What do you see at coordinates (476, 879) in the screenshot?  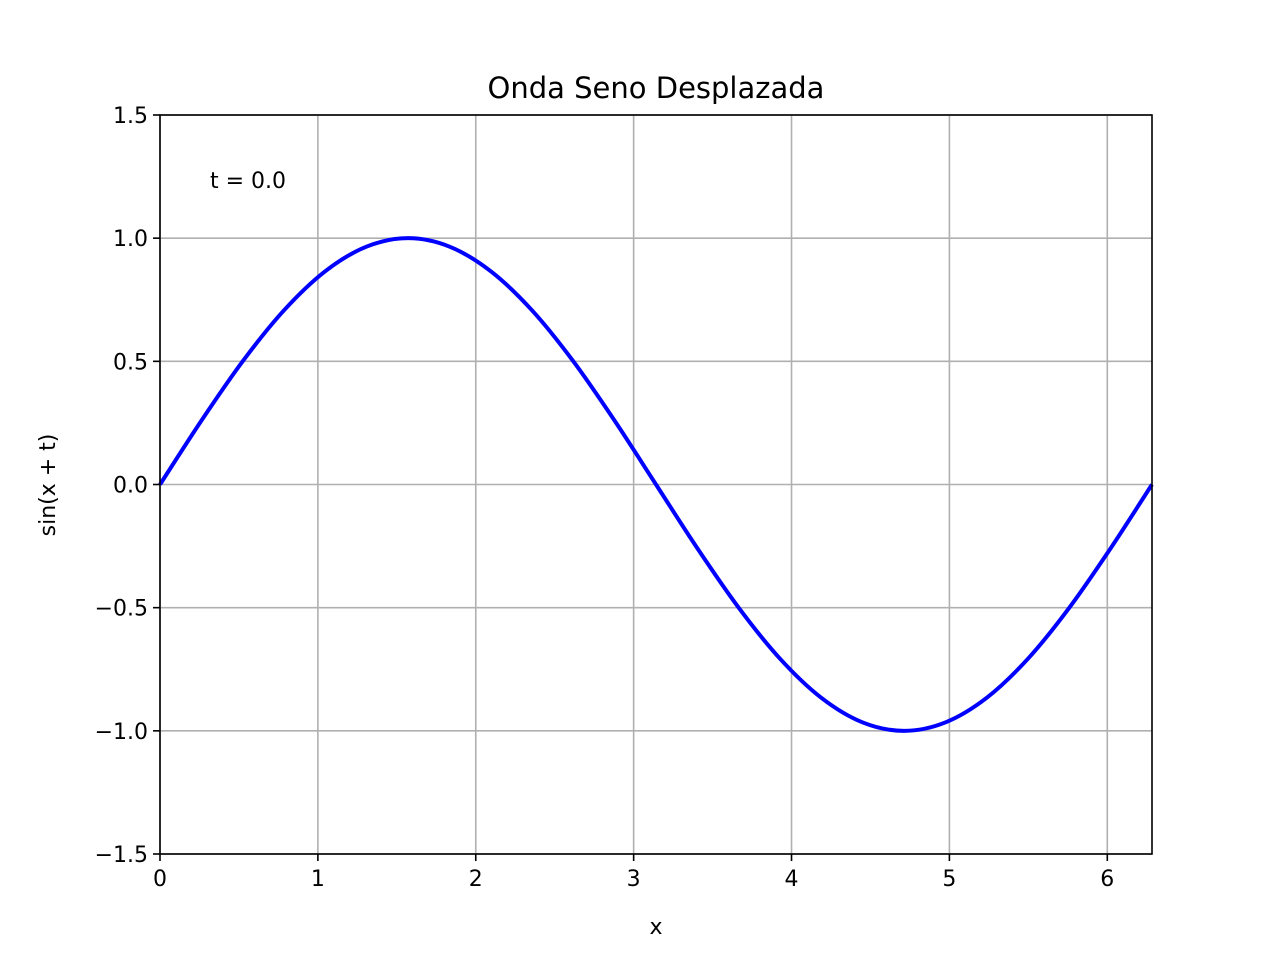 I see `x-tick-label: 2` at bounding box center [476, 879].